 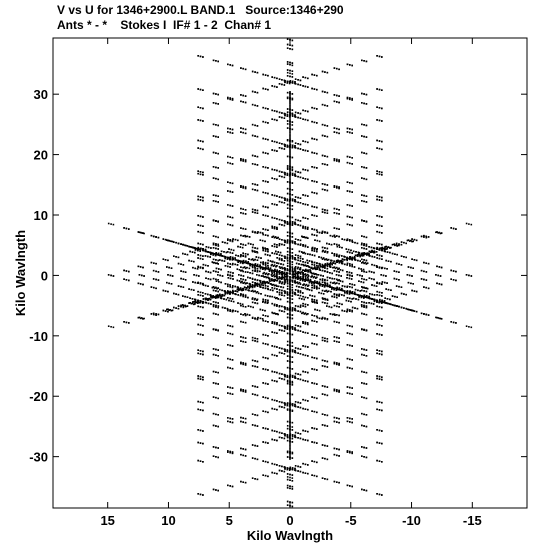 I want to click on y-tick-label: 20, so click(x=41, y=155).